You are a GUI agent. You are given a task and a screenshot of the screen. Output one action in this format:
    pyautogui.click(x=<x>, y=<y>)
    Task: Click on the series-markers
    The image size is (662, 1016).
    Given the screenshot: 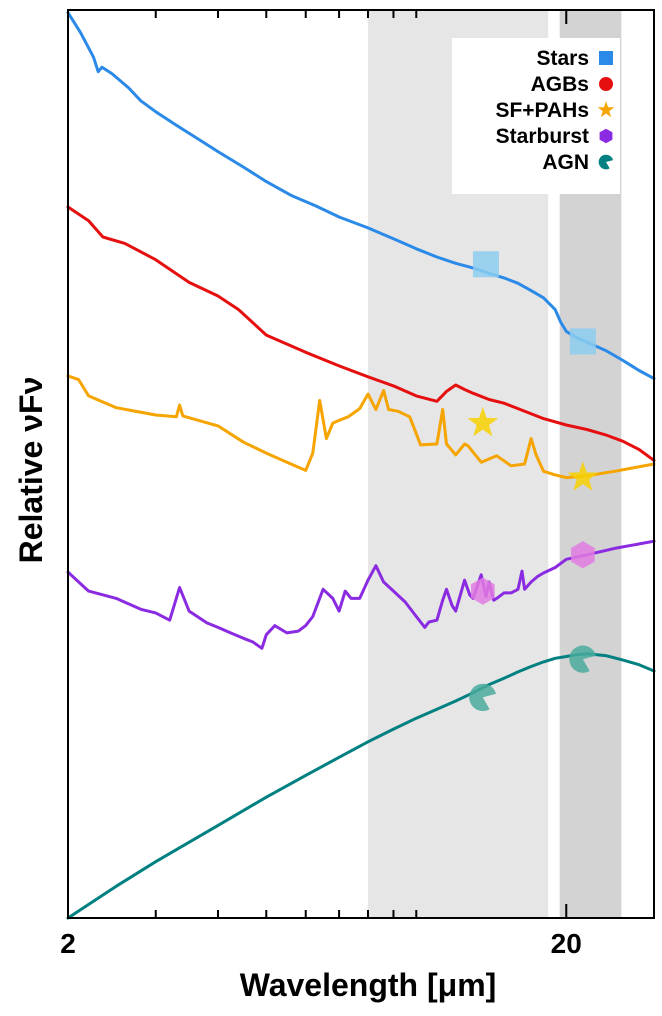 What is the action you would take?
    pyautogui.click(x=533, y=481)
    